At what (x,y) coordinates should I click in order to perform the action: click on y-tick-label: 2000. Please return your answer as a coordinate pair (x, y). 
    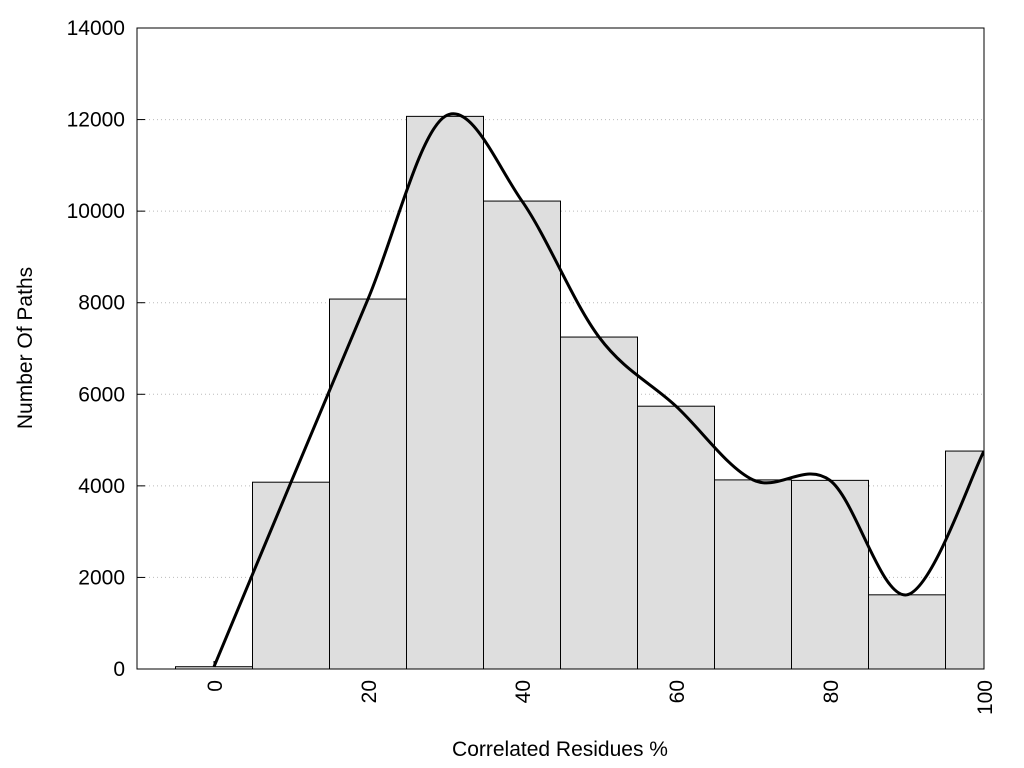
    Looking at the image, I should click on (101, 577).